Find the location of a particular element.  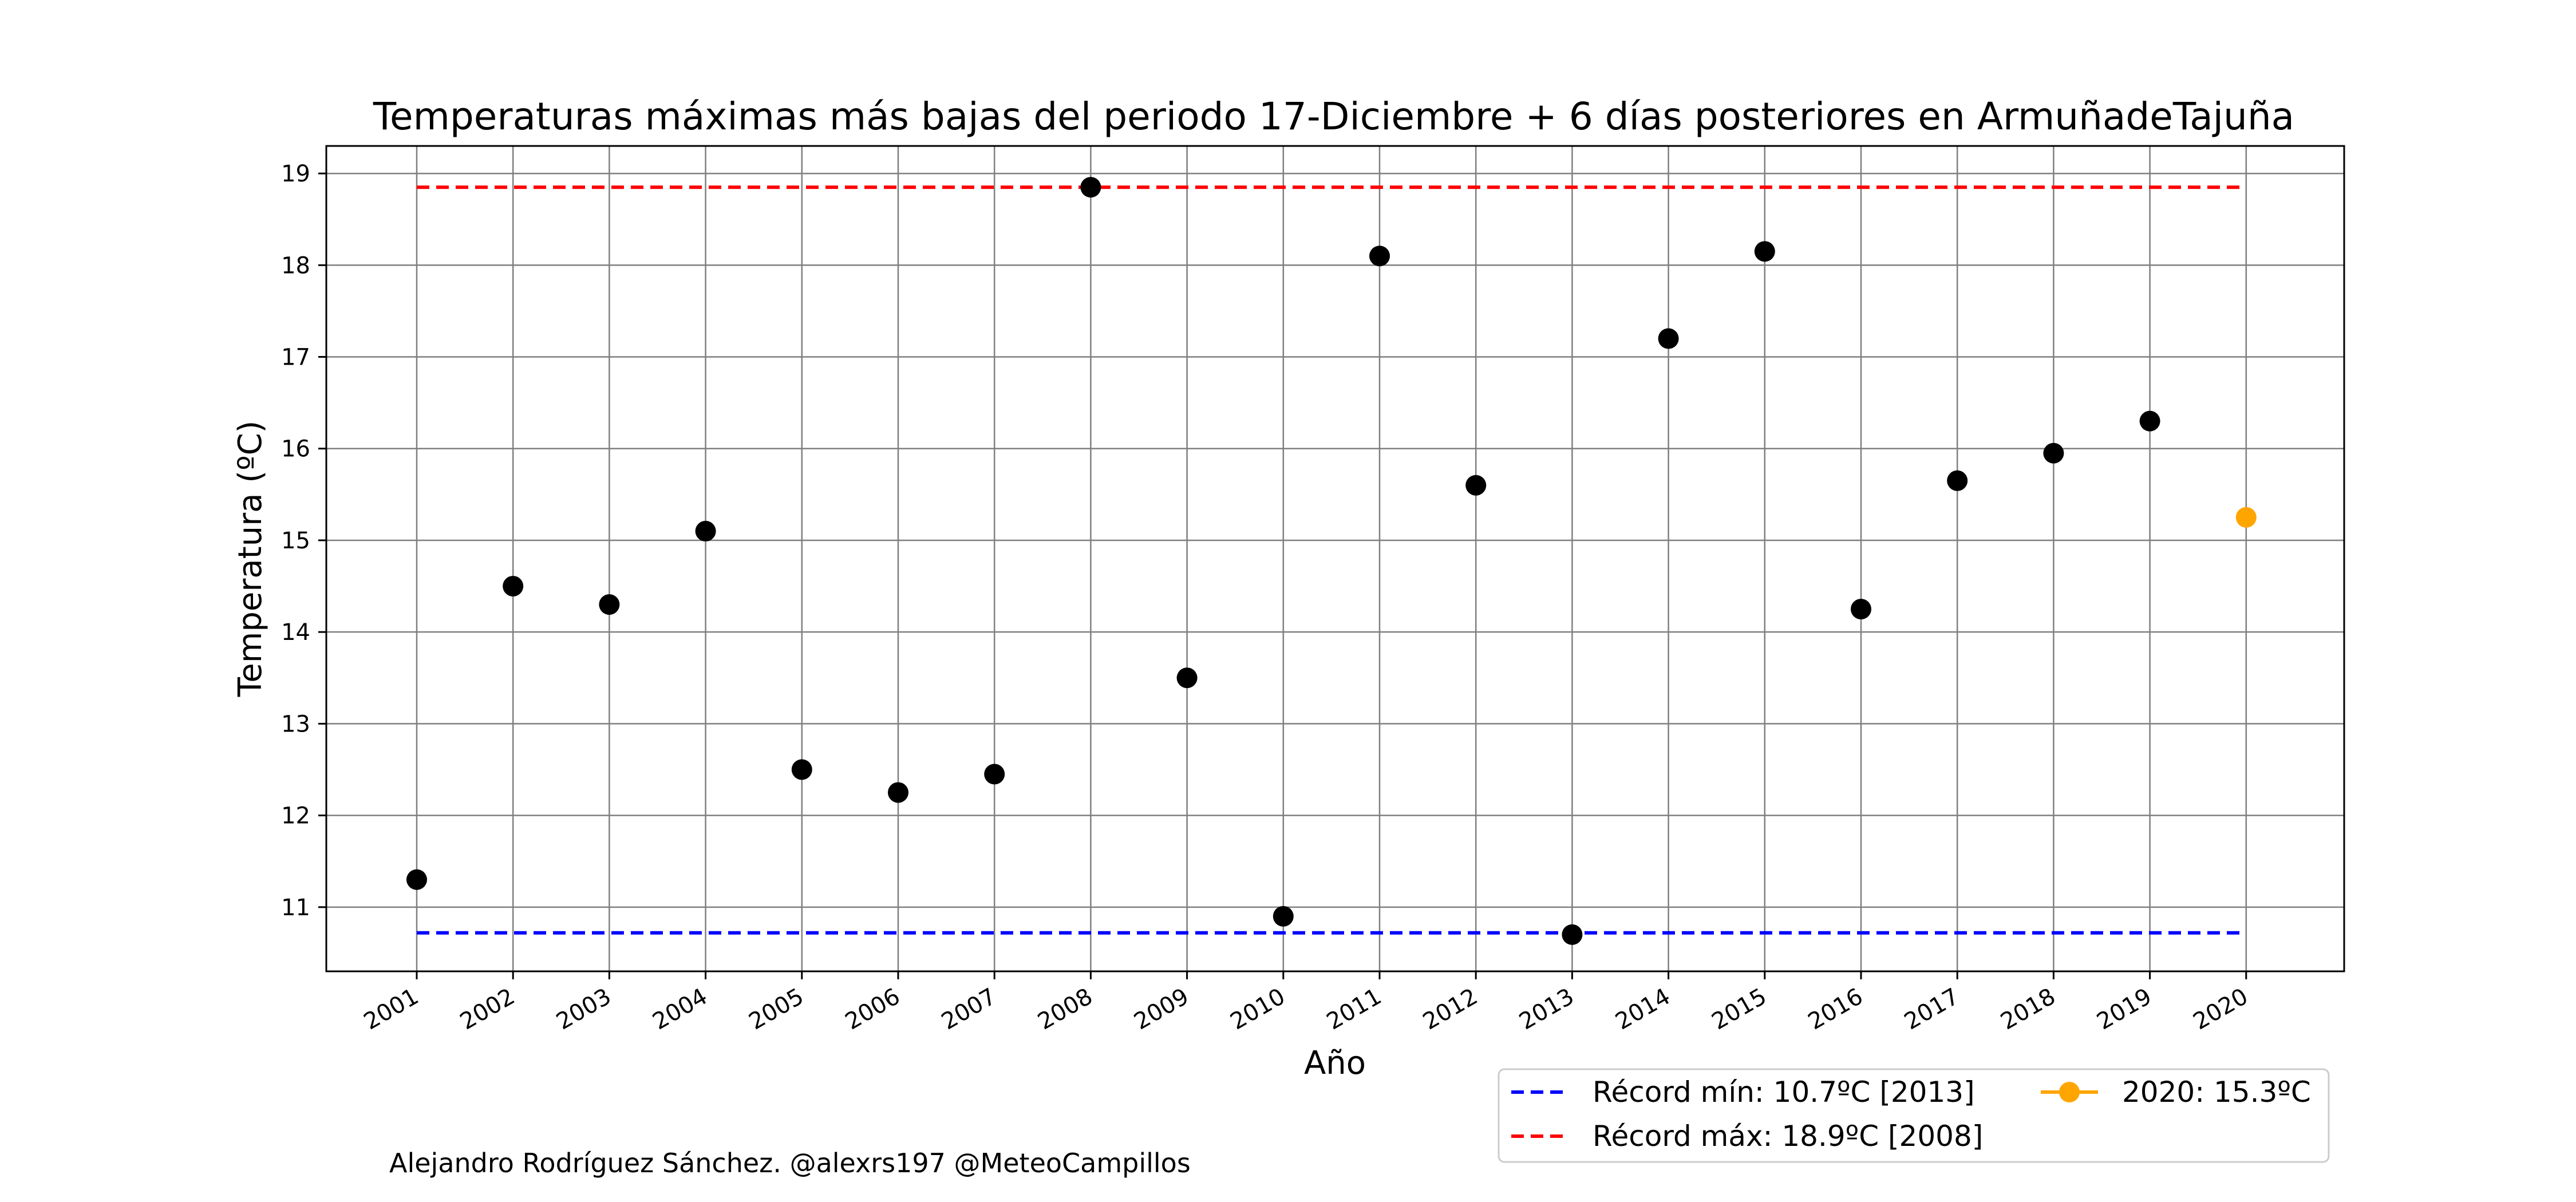

y-tick-label-17: 17 is located at coordinates (295, 358).